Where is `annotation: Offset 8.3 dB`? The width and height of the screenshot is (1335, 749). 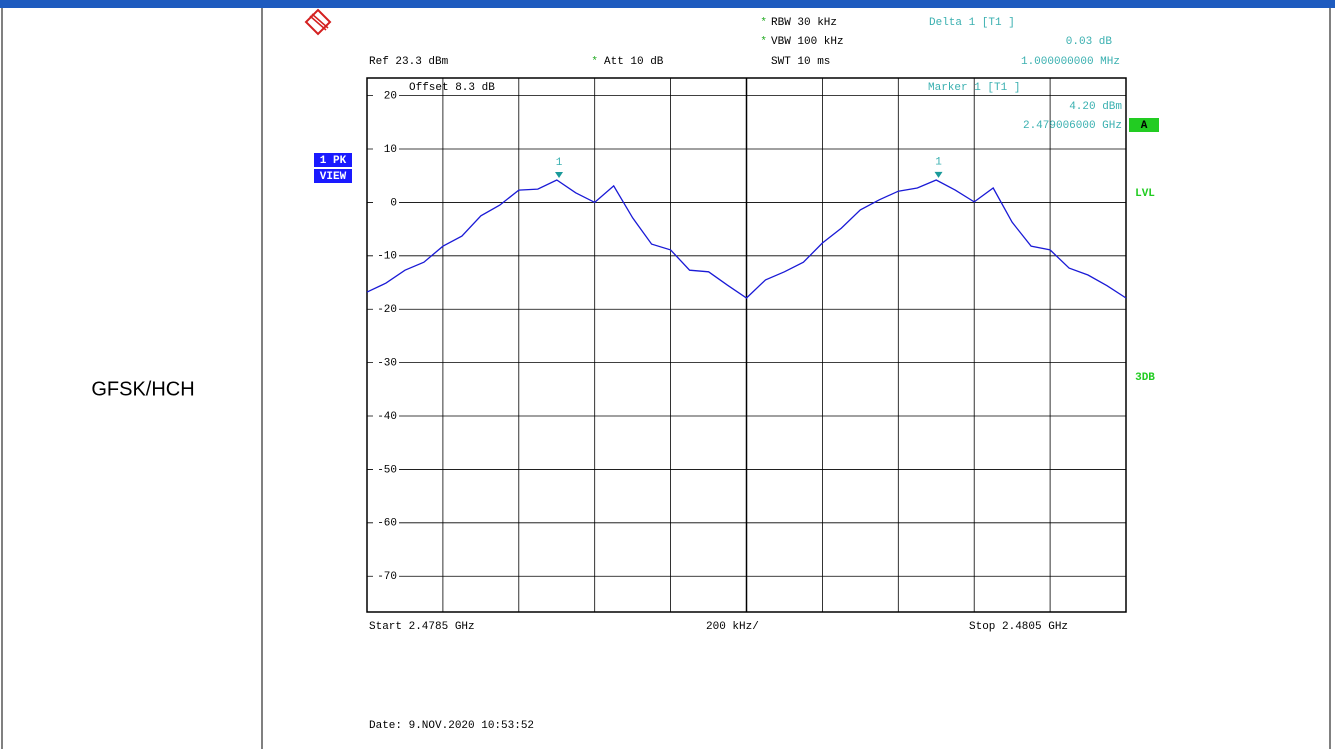
annotation: Offset 8.3 dB is located at coordinates (452, 88).